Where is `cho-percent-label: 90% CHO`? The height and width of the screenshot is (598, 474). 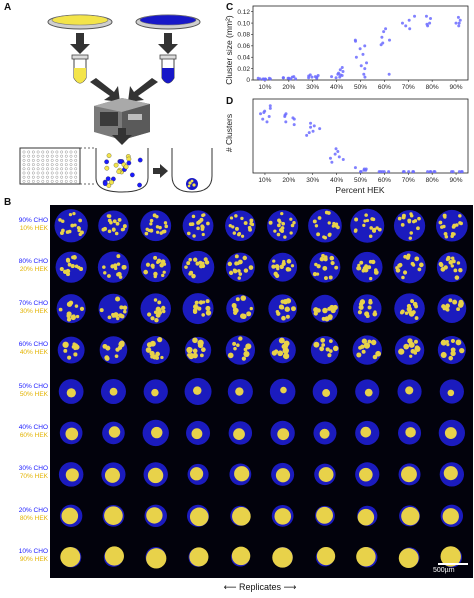 cho-percent-label: 90% CHO is located at coordinates (33, 220).